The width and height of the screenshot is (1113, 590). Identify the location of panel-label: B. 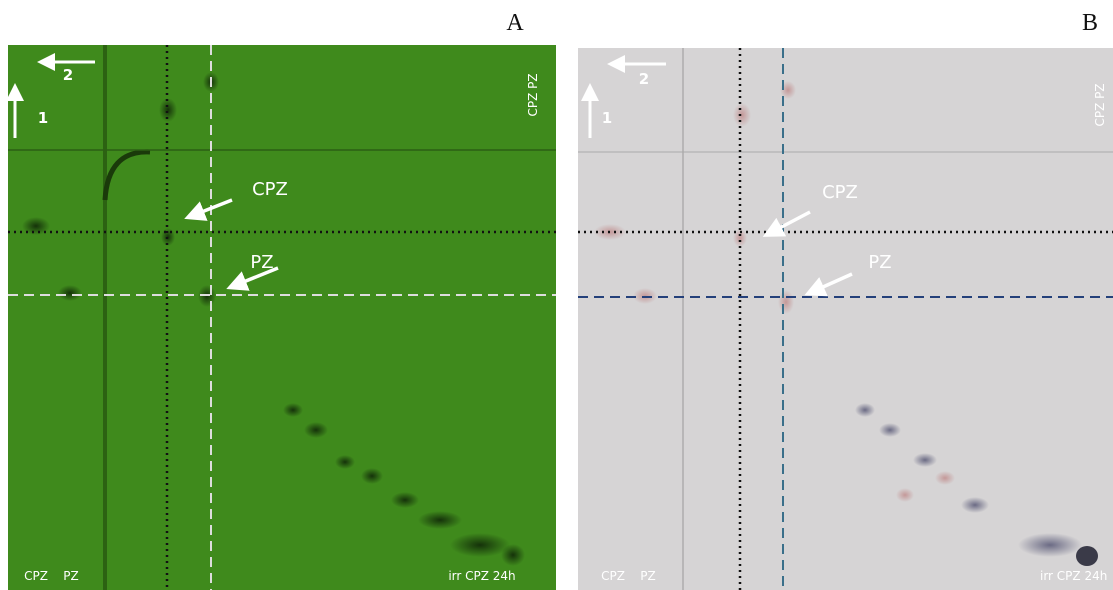
(1090, 23).